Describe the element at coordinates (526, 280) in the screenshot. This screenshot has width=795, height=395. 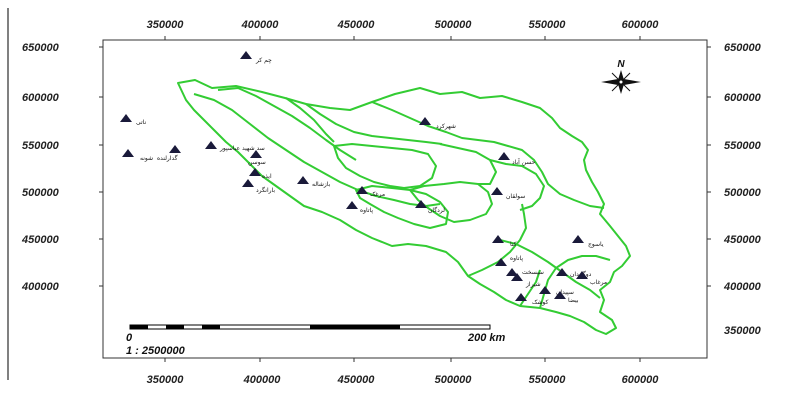
I see `station-marker: شیراز` at that location.